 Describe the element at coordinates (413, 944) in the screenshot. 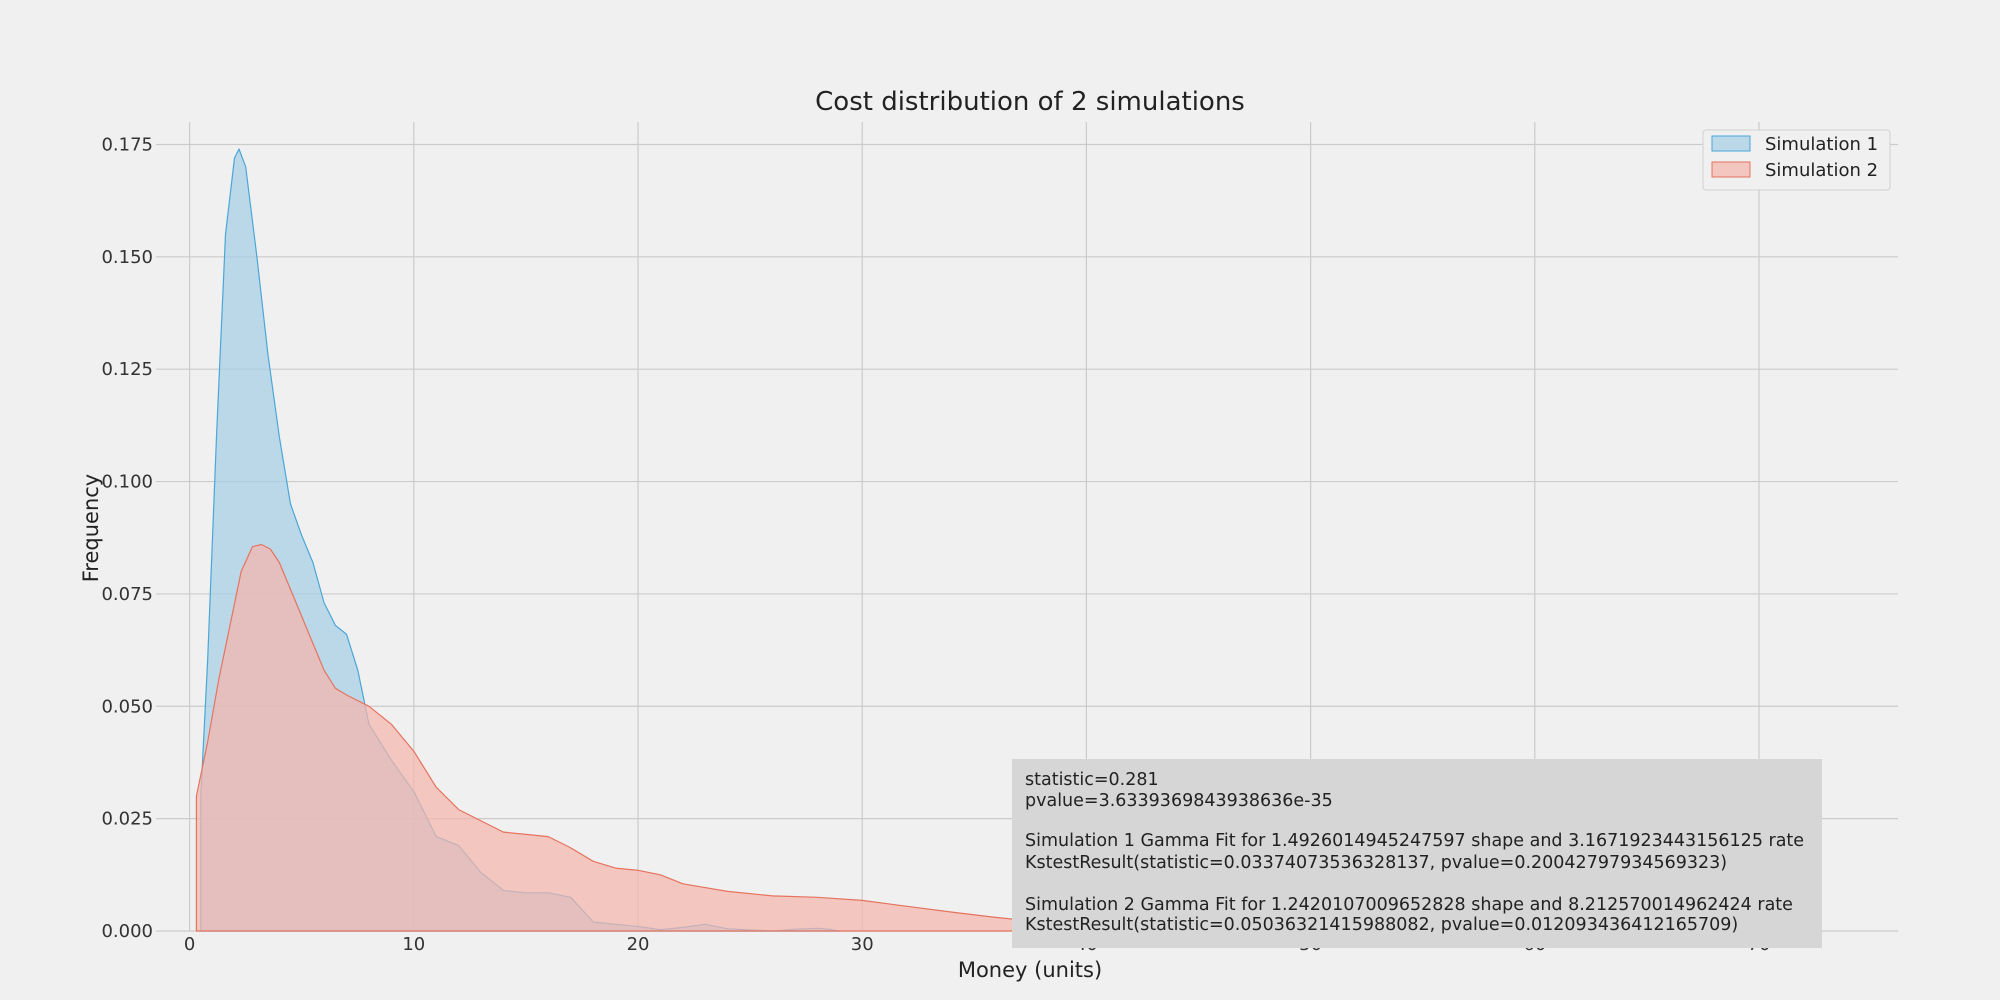

I see `x-tick-label: 10` at that location.